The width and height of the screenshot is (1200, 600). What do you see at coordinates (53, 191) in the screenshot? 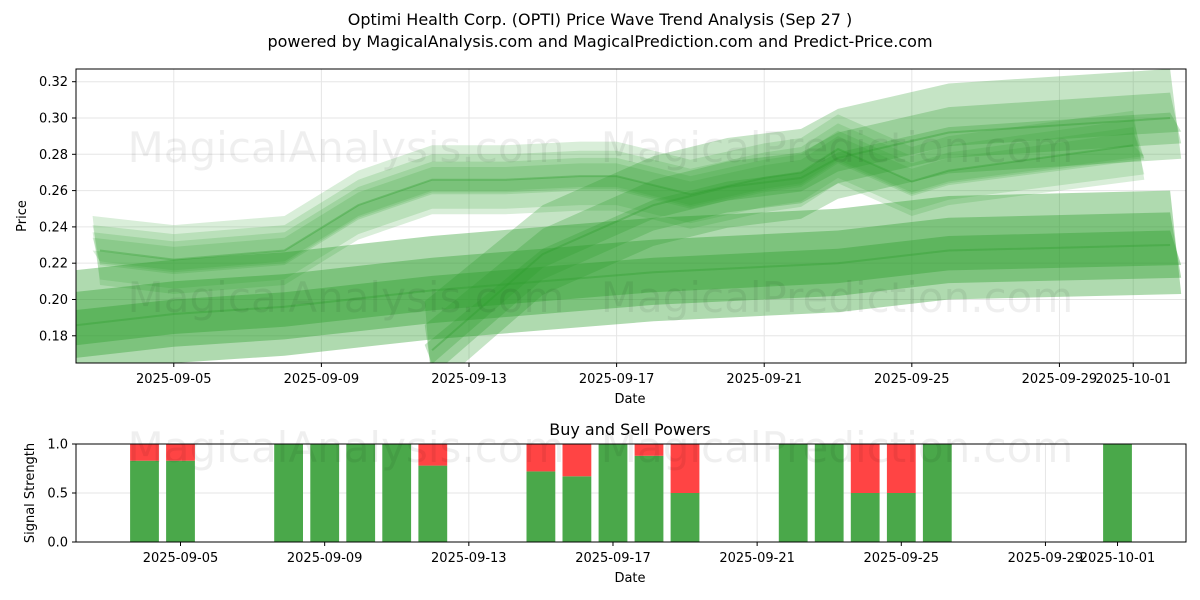
I see `price-y-tick-label: 0.26` at bounding box center [53, 191].